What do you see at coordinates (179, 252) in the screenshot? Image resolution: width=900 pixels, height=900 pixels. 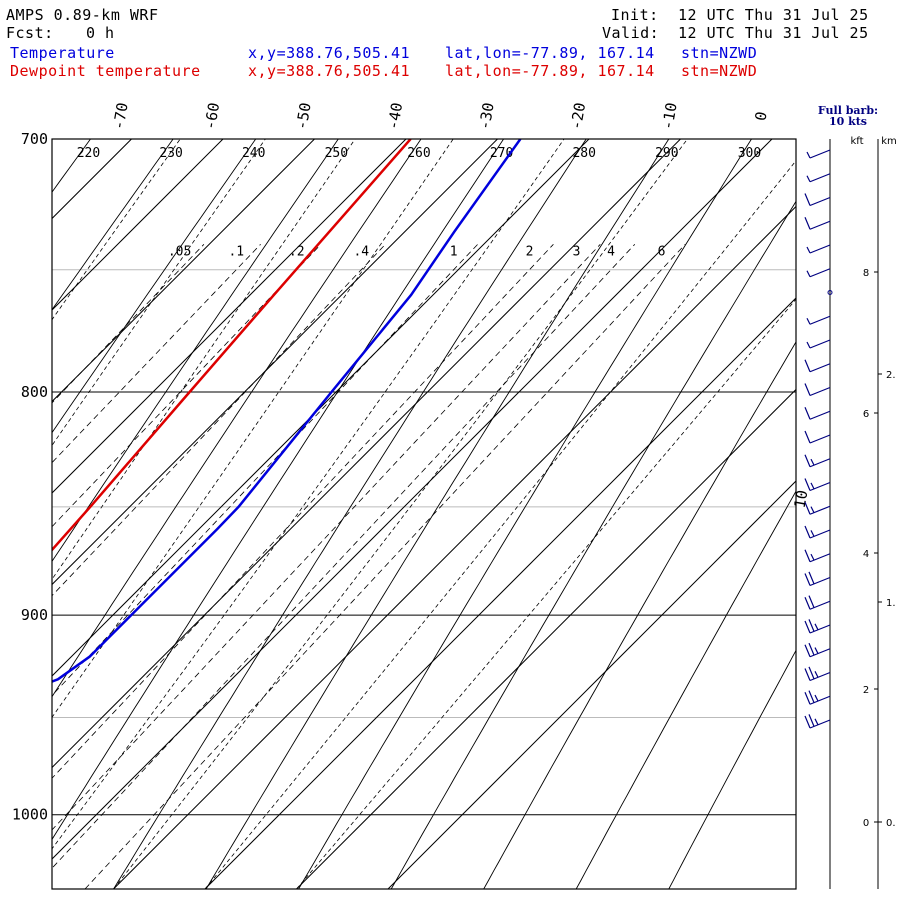 I see `mixing-ratio-label: .05` at bounding box center [179, 252].